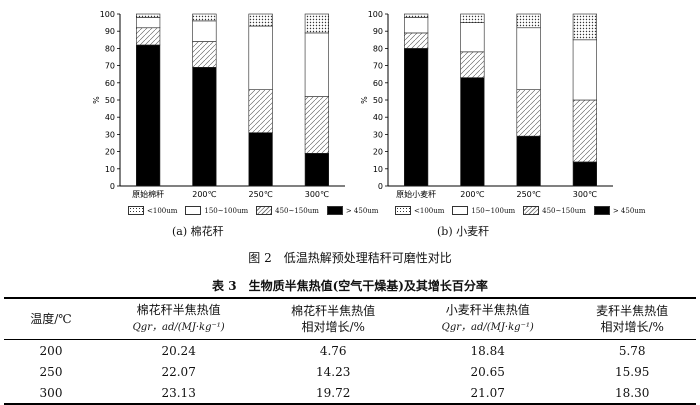 This screenshot has height=405, width=700. What do you see at coordinates (333, 319) in the screenshot?
I see `header-cotton-growth: 棉花秆半焦热值 相对增长/%` at bounding box center [333, 319].